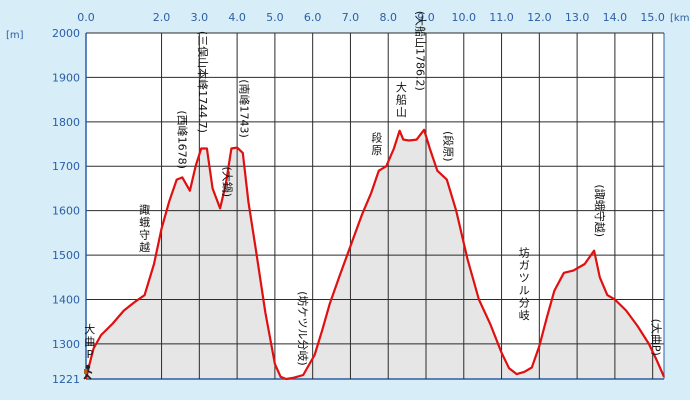 The height and width of the screenshot is (400, 690). Describe the element at coordinates (376, 144) in the screenshot. I see `annotation-label: 段原` at that location.